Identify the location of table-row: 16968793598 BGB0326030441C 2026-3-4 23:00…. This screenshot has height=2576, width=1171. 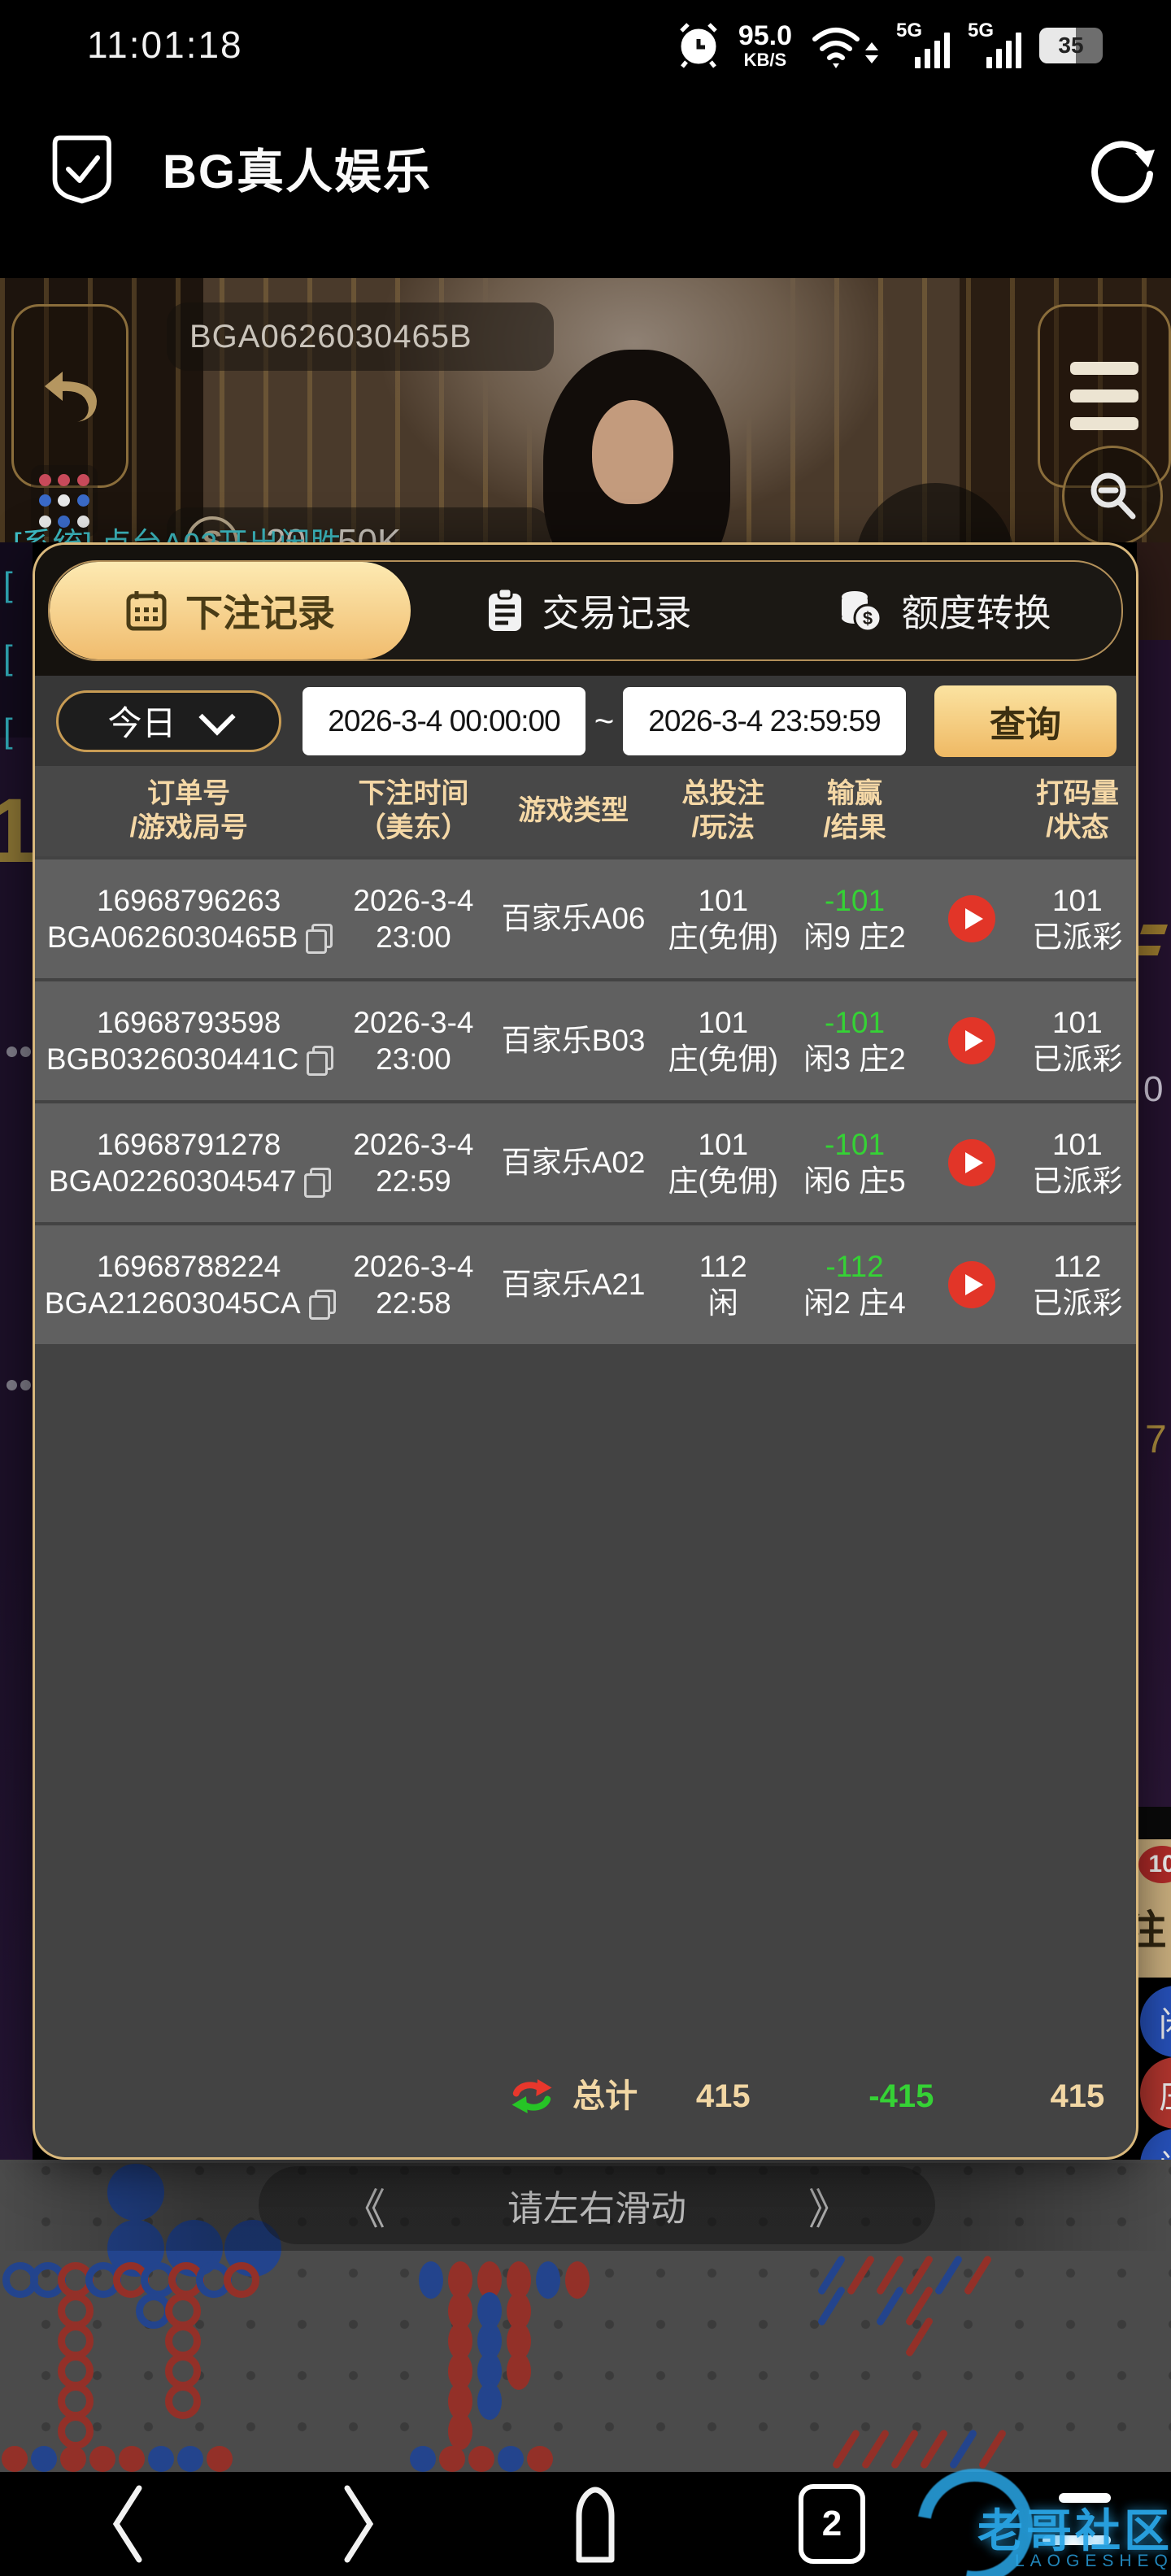
(585, 1040).